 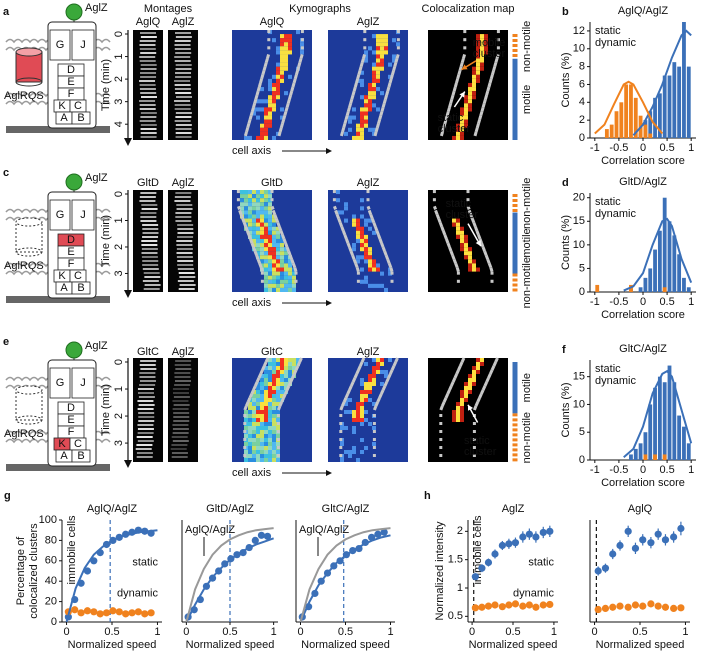 I want to click on time-tick-label: 2, so click(x=119, y=247).